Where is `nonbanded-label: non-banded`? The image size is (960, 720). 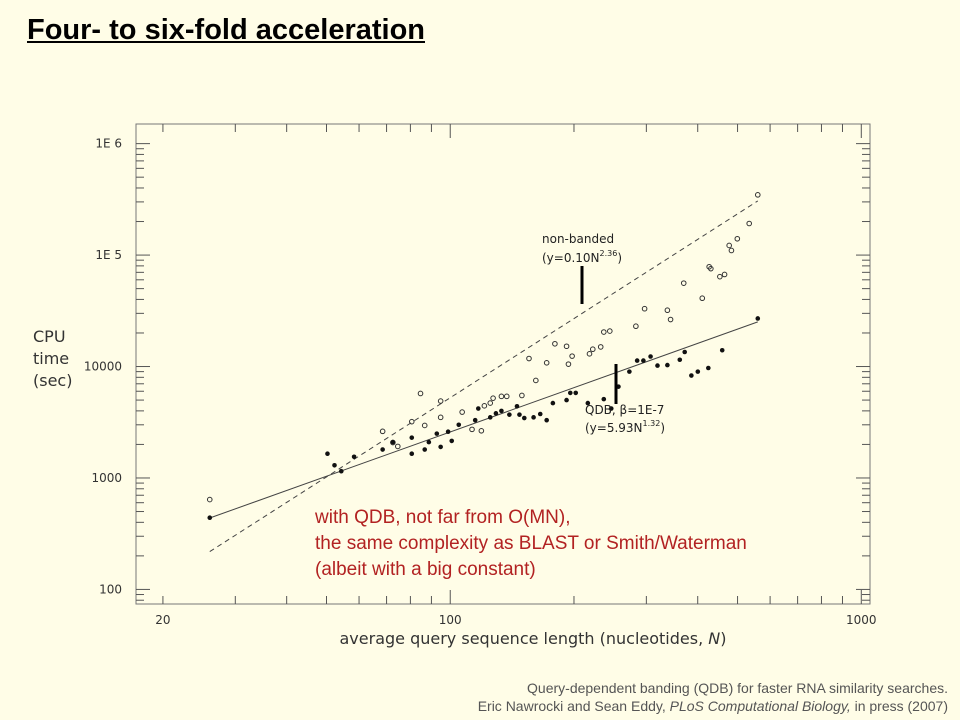
nonbanded-label: non-banded is located at coordinates (578, 239).